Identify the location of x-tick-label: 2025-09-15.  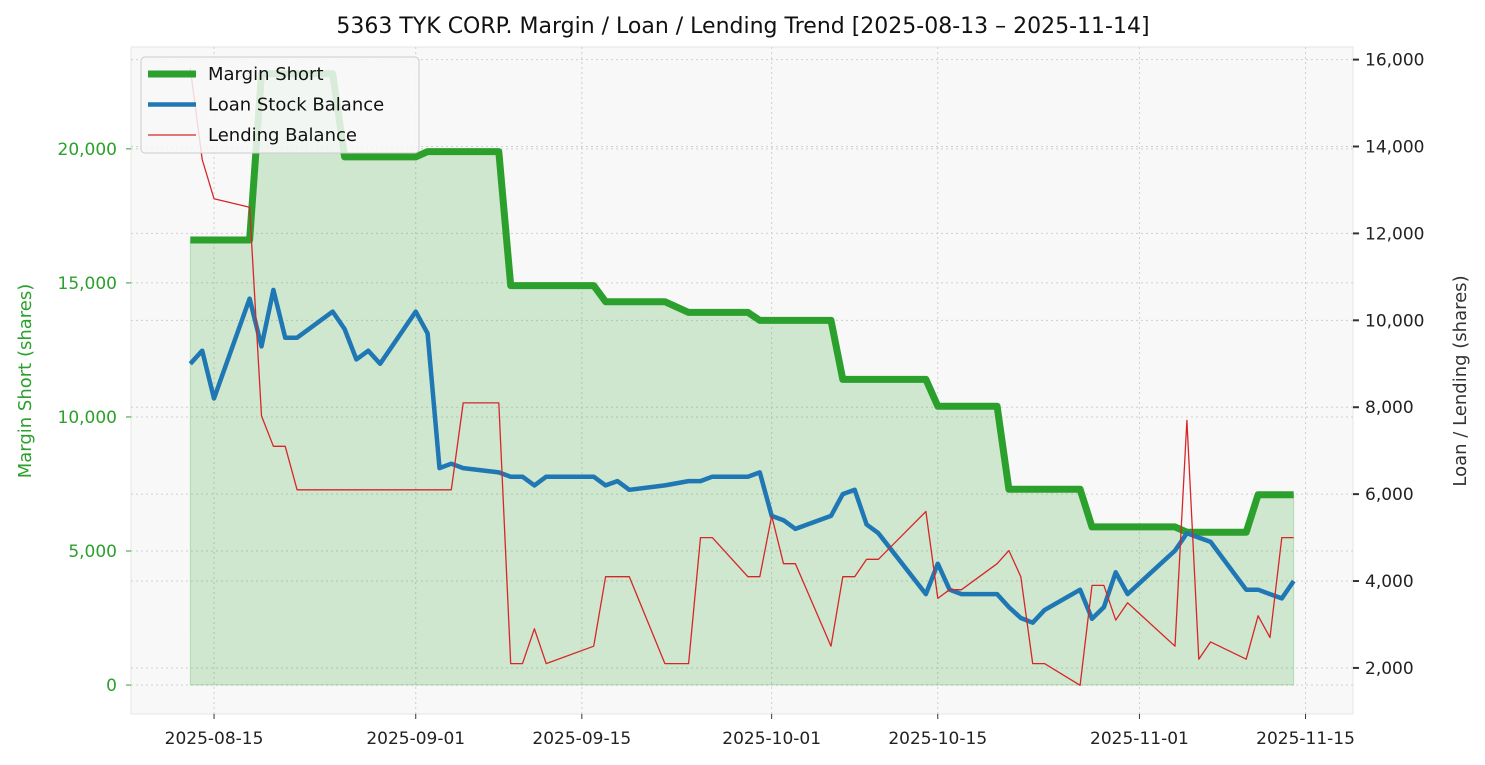
(581, 739).